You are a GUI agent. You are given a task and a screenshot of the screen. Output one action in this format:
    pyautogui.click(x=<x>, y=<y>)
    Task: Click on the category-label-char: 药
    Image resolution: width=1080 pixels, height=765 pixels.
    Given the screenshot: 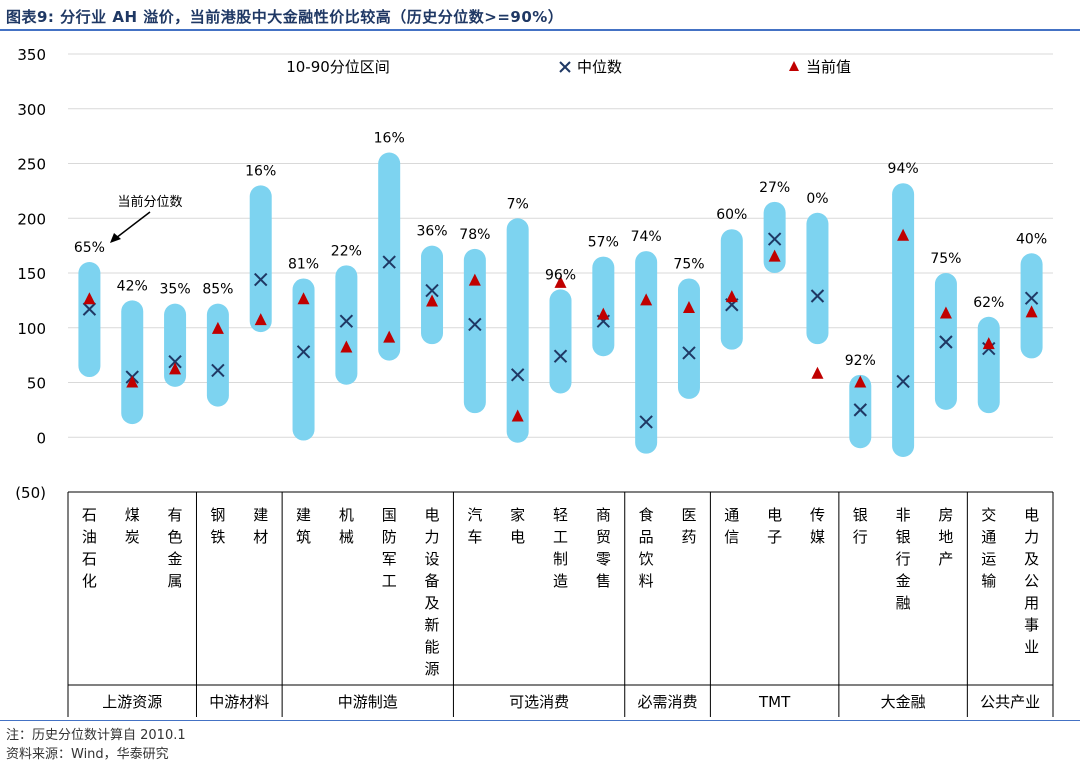 What is the action you would take?
    pyautogui.click(x=688, y=537)
    